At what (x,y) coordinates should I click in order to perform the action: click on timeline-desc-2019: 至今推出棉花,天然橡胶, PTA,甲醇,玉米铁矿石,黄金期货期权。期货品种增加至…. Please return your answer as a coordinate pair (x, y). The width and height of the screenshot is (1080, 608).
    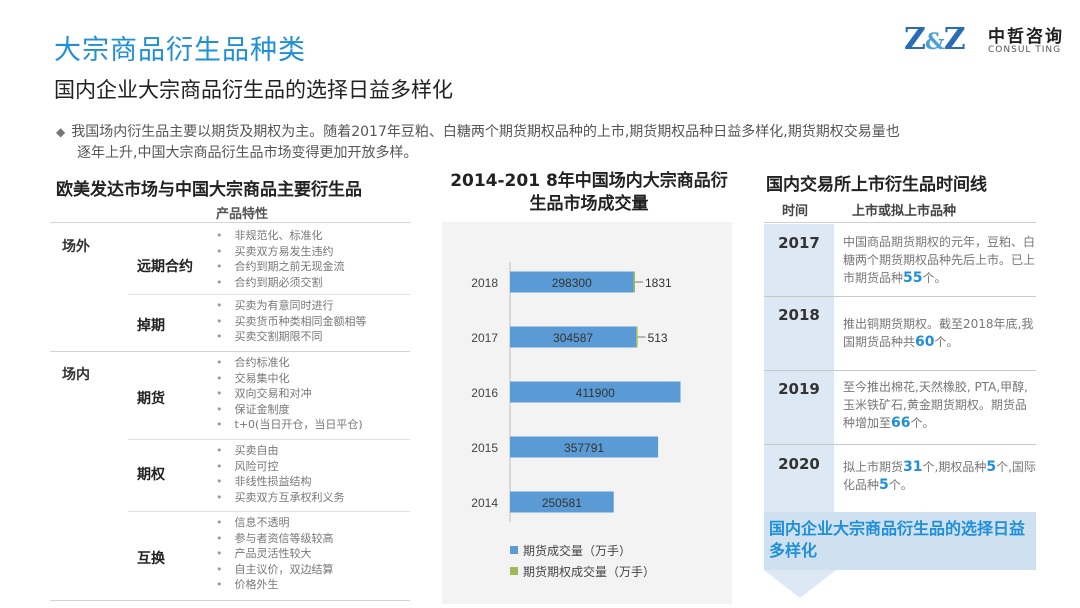
    Looking at the image, I should click on (935, 405).